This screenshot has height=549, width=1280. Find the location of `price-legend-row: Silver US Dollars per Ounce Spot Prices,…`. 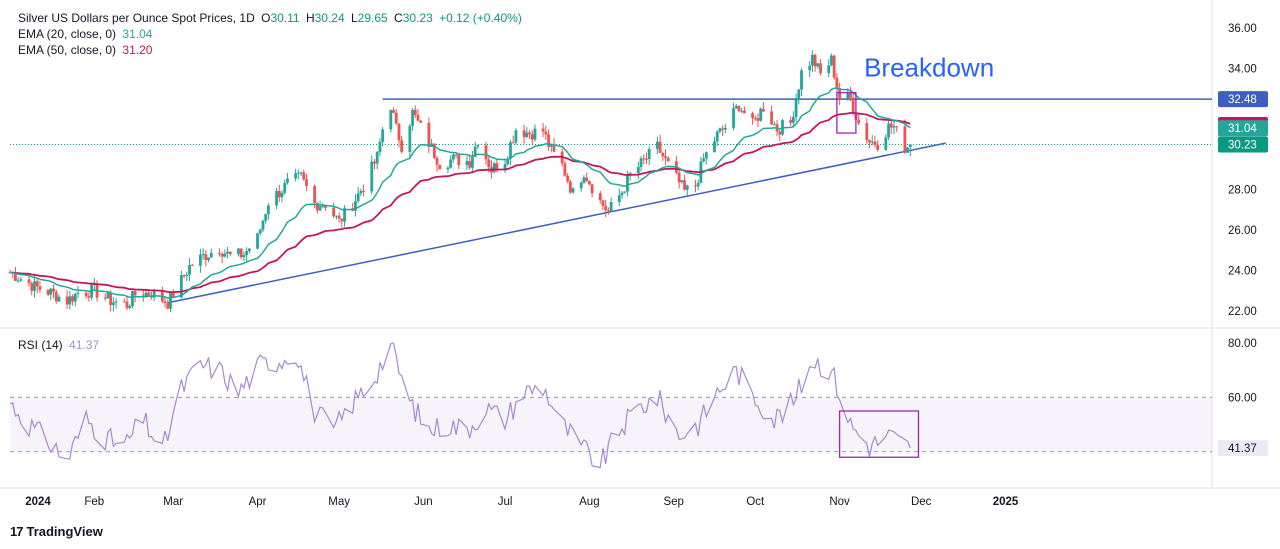

price-legend-row: Silver US Dollars per Ounce Spot Prices,… is located at coordinates (271, 18).